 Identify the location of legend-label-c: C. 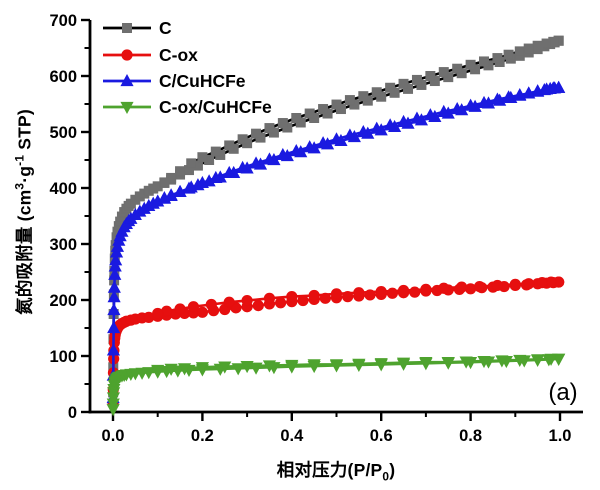
(165, 28).